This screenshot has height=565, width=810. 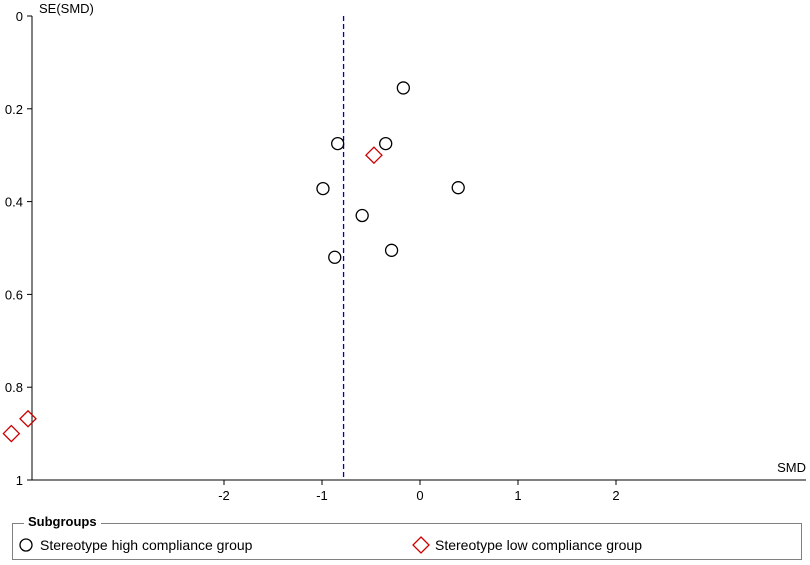 What do you see at coordinates (14, 387) in the screenshot?
I see `y-tick-label: 0.8` at bounding box center [14, 387].